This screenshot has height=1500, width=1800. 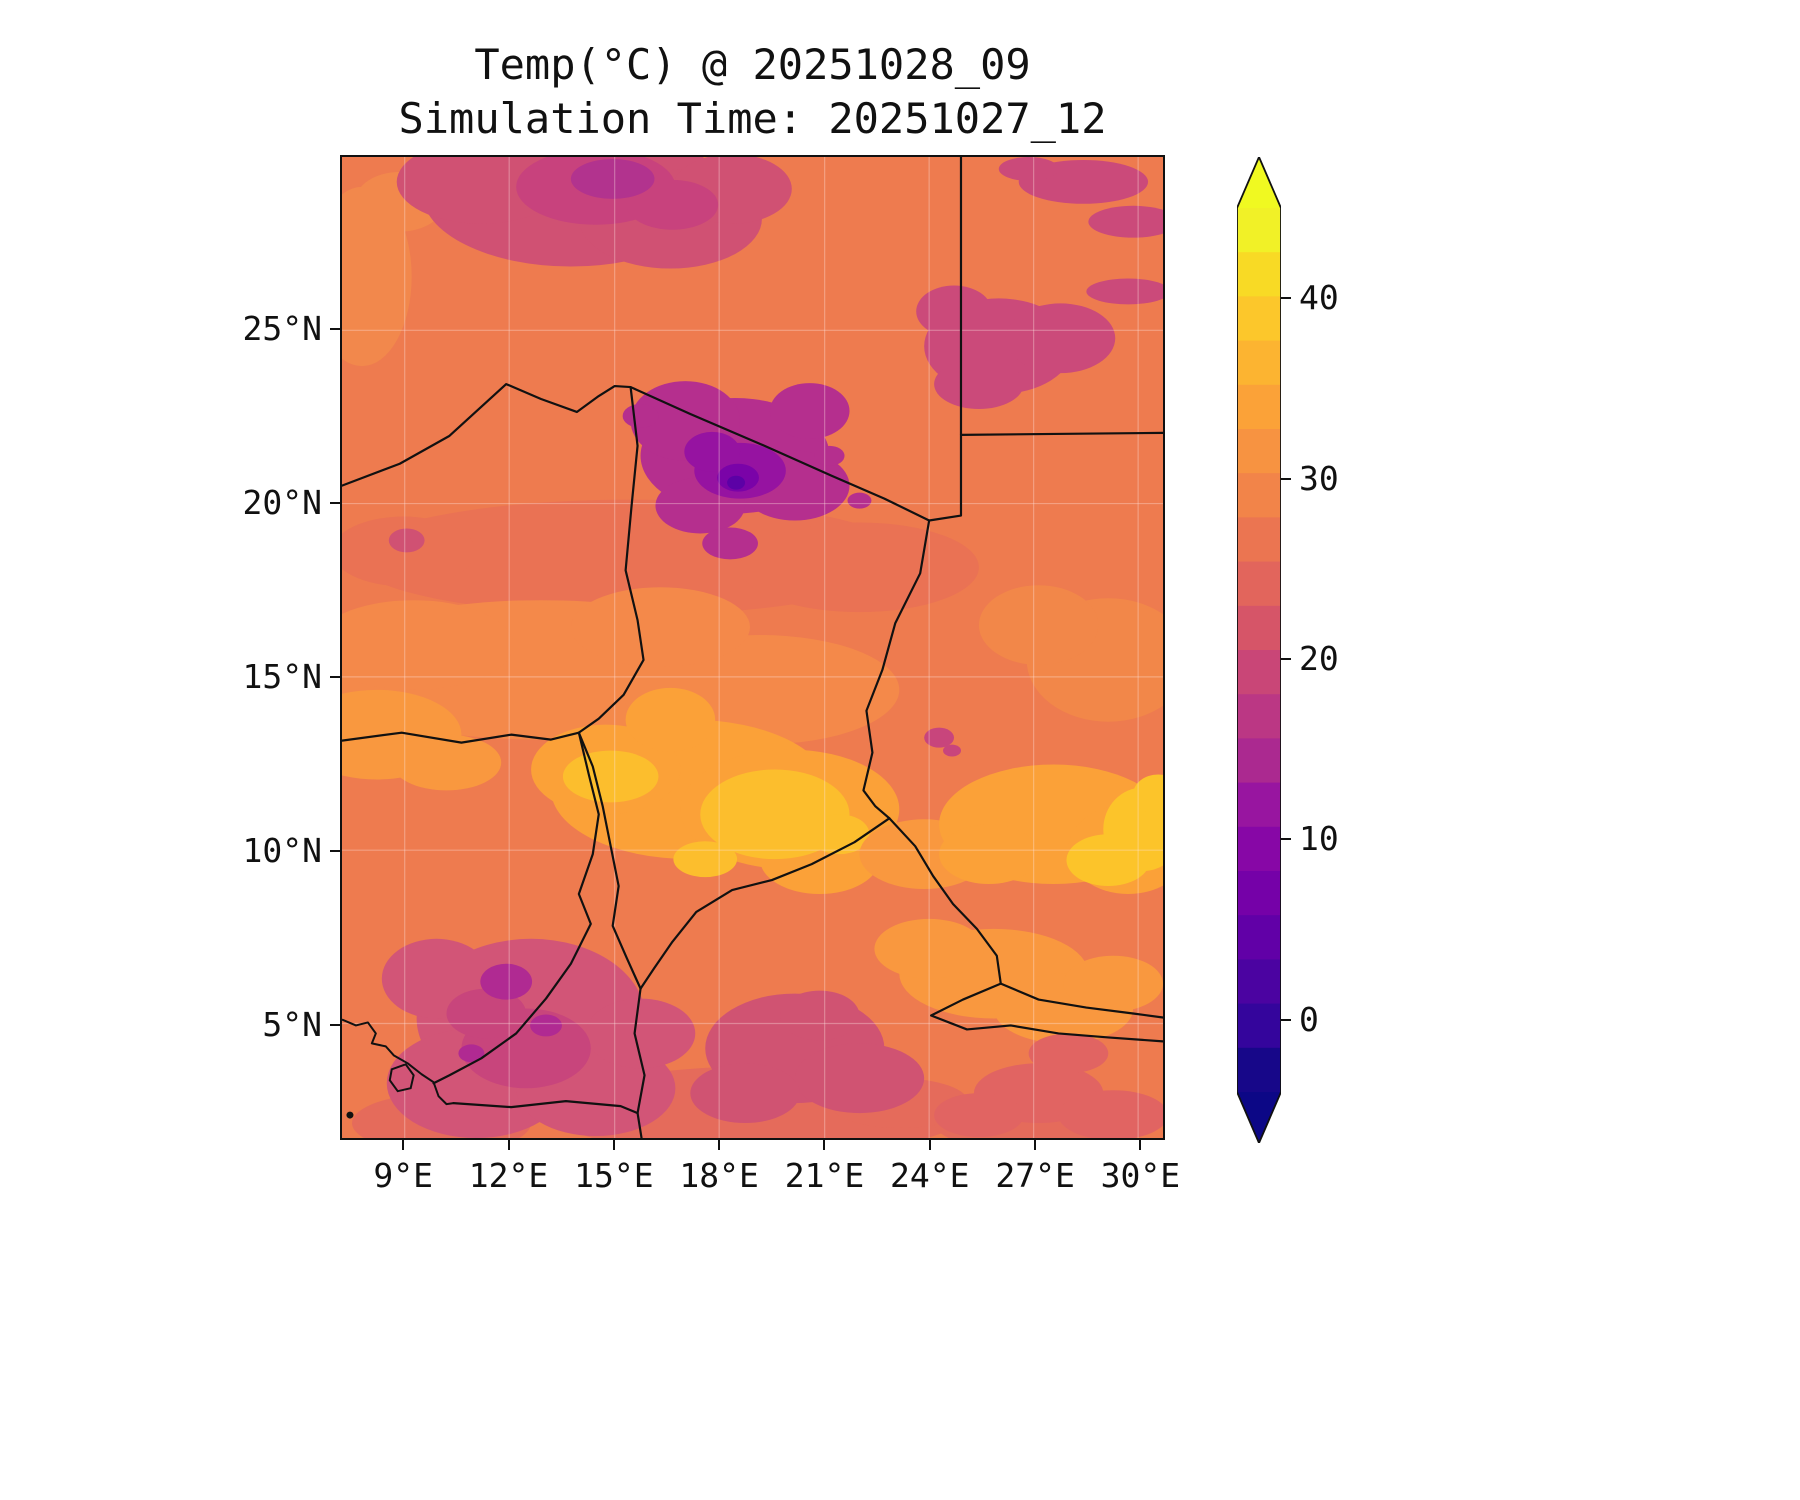 I want to click on chart-subtitle: Simulation Time: 20251027_12, so click(x=752, y=118).